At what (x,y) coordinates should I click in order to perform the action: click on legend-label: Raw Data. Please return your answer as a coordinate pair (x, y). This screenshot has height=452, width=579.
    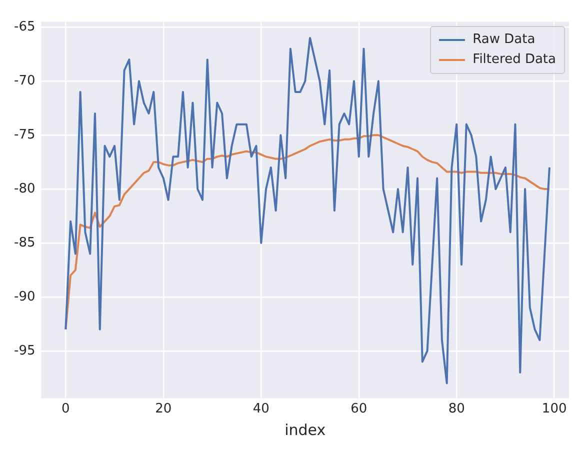
    Looking at the image, I should click on (504, 39).